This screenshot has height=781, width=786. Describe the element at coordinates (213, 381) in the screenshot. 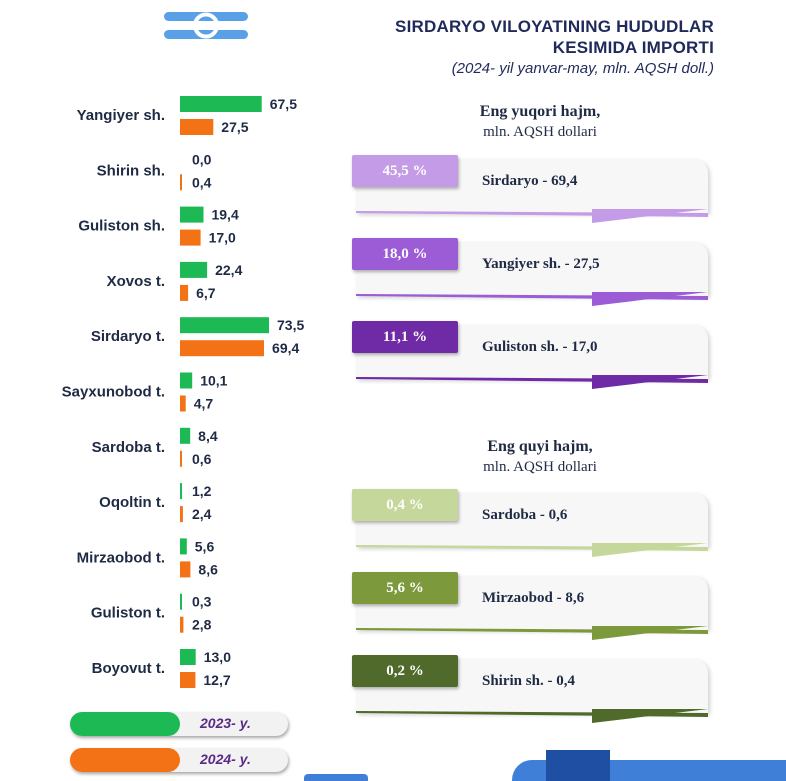

I see `data-label: 10,1` at that location.